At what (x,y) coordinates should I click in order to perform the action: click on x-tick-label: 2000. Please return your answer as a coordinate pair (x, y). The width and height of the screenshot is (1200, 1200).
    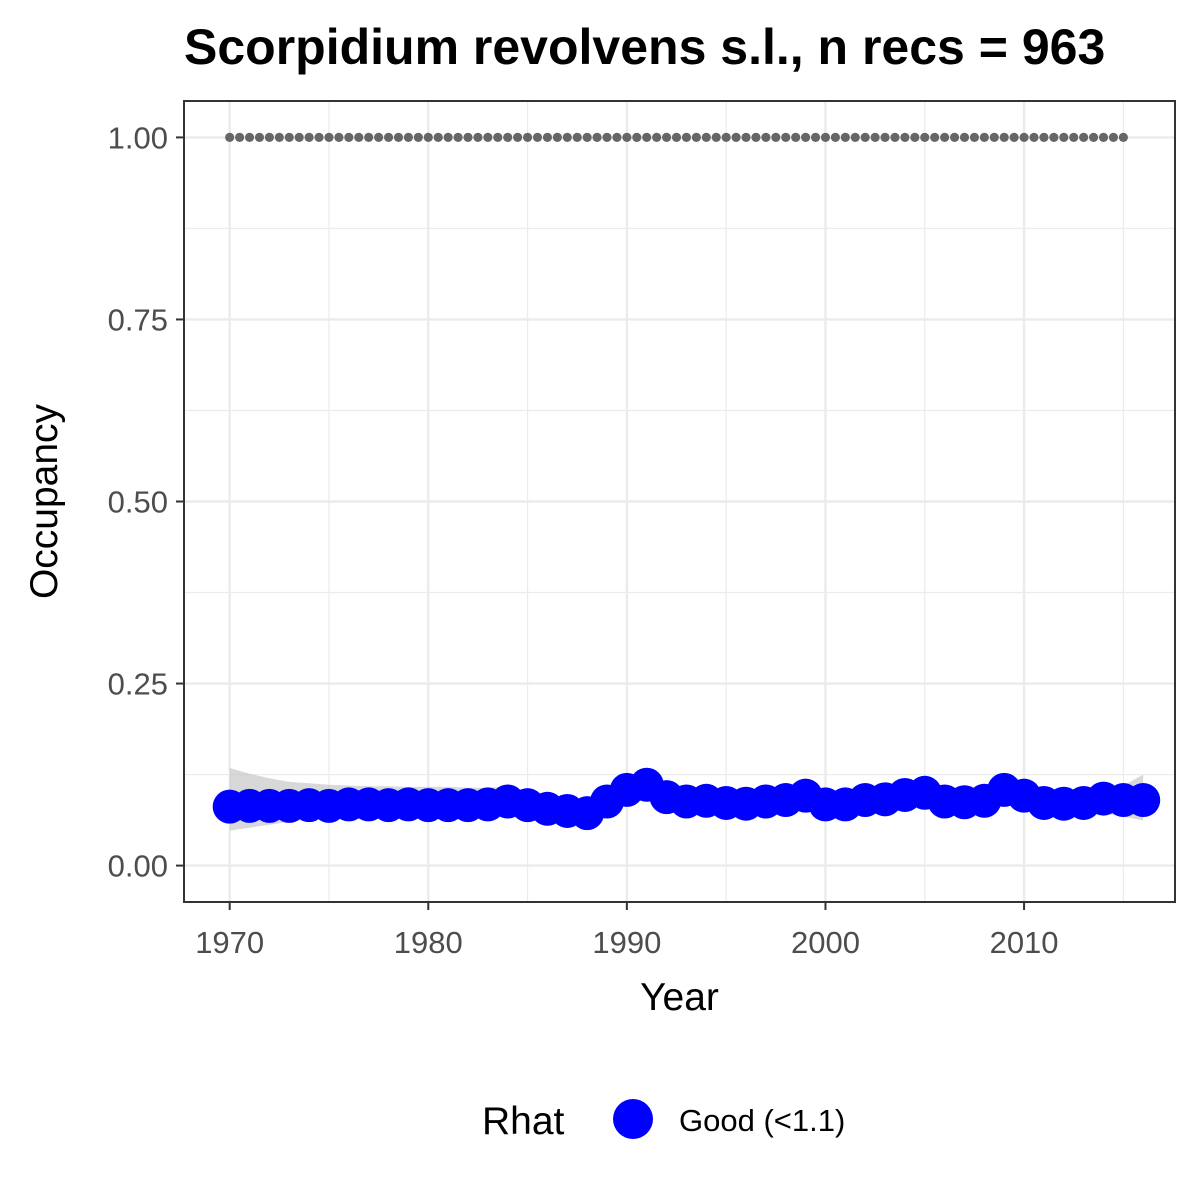
    Looking at the image, I should click on (825, 942).